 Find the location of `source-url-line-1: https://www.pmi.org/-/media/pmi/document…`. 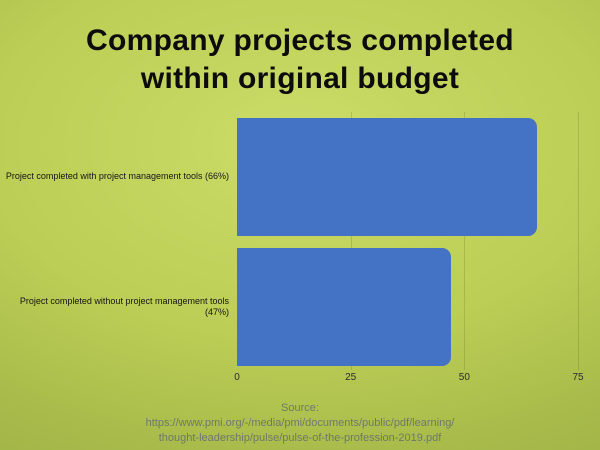

source-url-line-1: https://www.pmi.org/-/media/pmi/document… is located at coordinates (300, 423).